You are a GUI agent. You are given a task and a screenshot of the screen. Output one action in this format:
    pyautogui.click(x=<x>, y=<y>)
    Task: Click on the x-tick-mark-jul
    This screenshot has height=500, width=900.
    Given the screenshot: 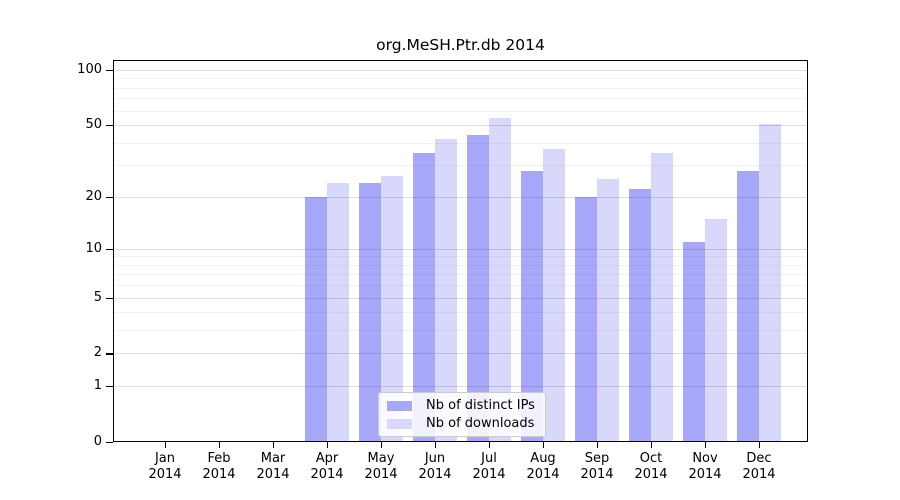 What is the action you would take?
    pyautogui.click(x=490, y=445)
    